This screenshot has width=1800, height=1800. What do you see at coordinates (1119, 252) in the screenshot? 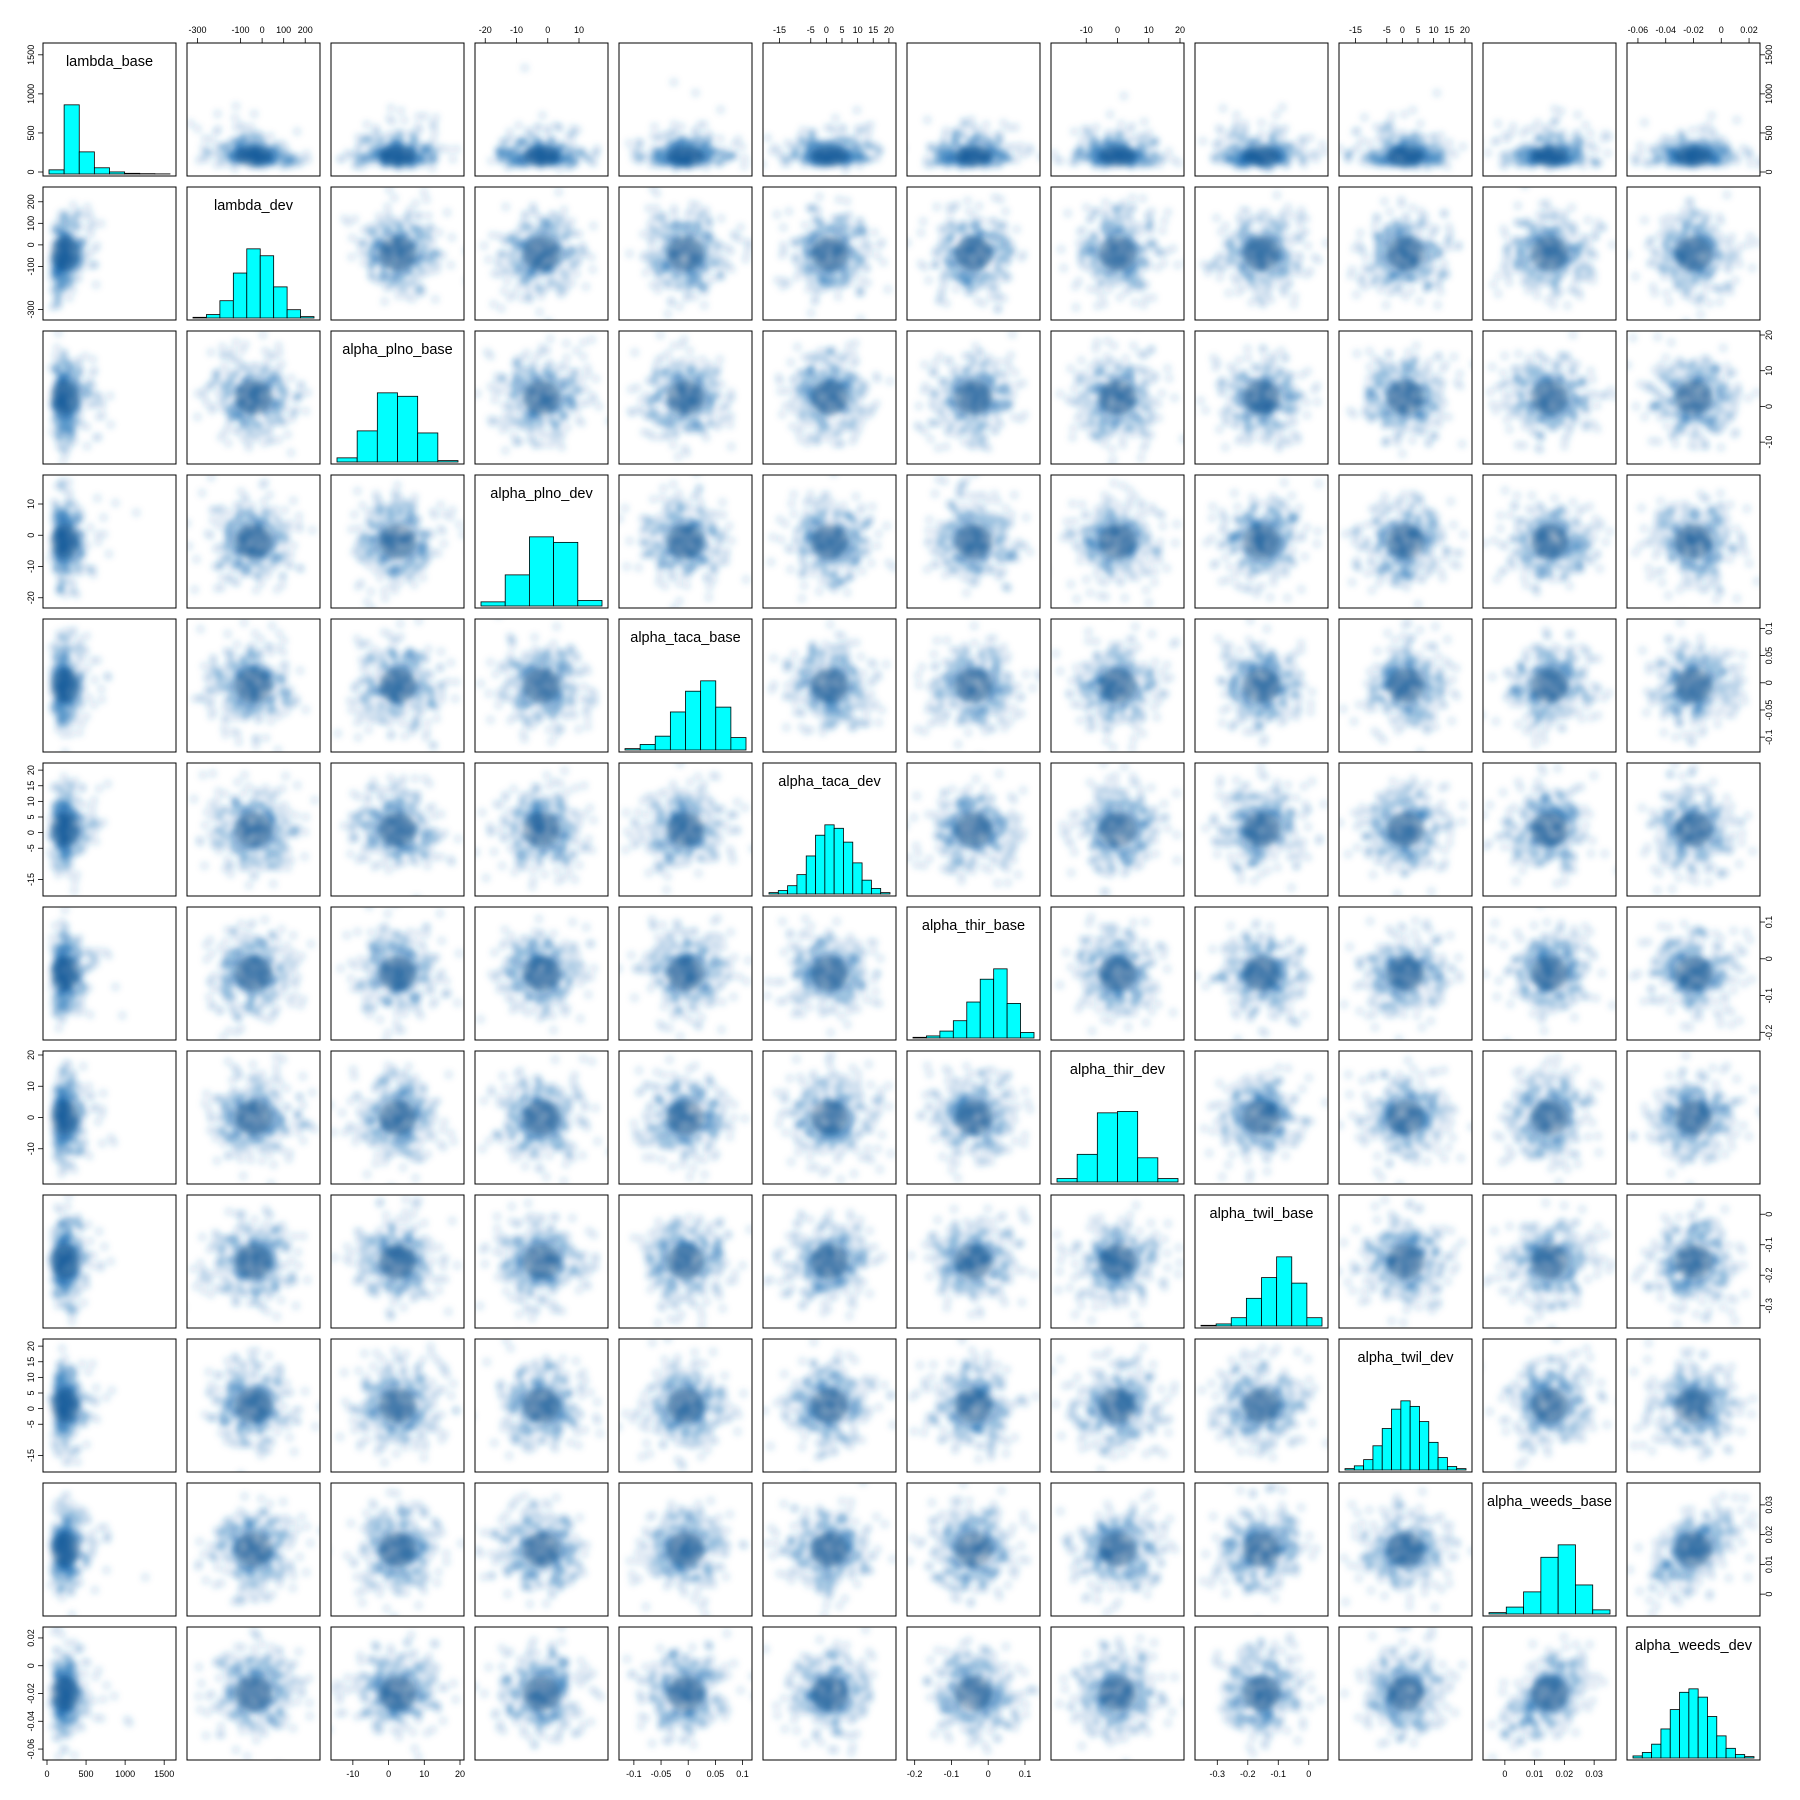
I see `scatter-lambda_dev-vs-alpha_thir_dev` at bounding box center [1119, 252].